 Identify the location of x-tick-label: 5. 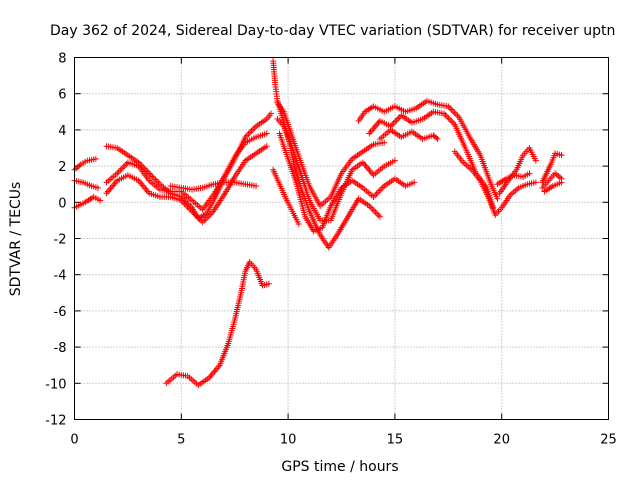
(181, 440).